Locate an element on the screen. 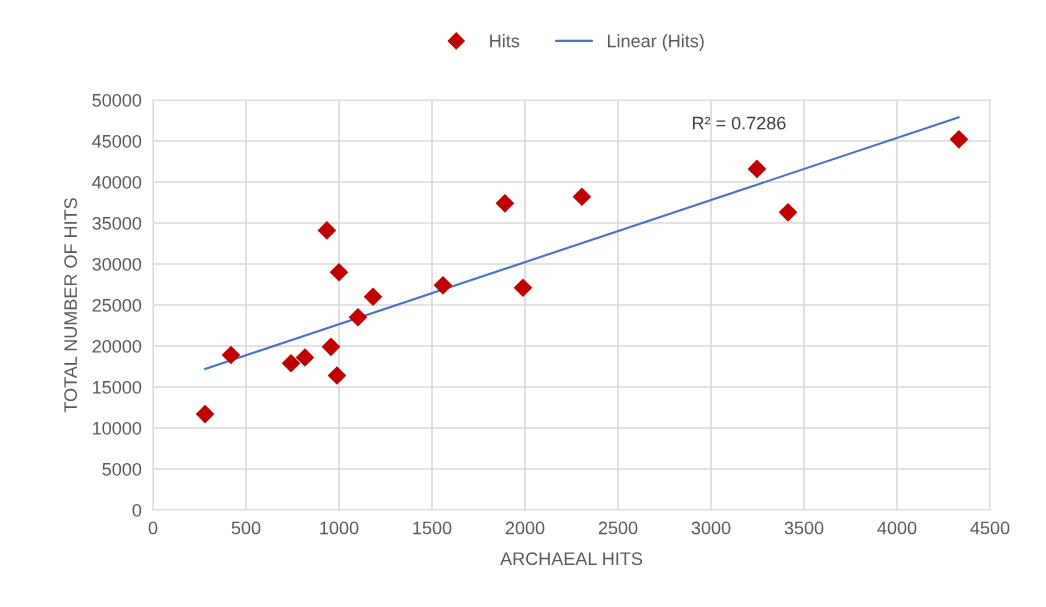  y-tick-label: 20000 is located at coordinates (117, 346).